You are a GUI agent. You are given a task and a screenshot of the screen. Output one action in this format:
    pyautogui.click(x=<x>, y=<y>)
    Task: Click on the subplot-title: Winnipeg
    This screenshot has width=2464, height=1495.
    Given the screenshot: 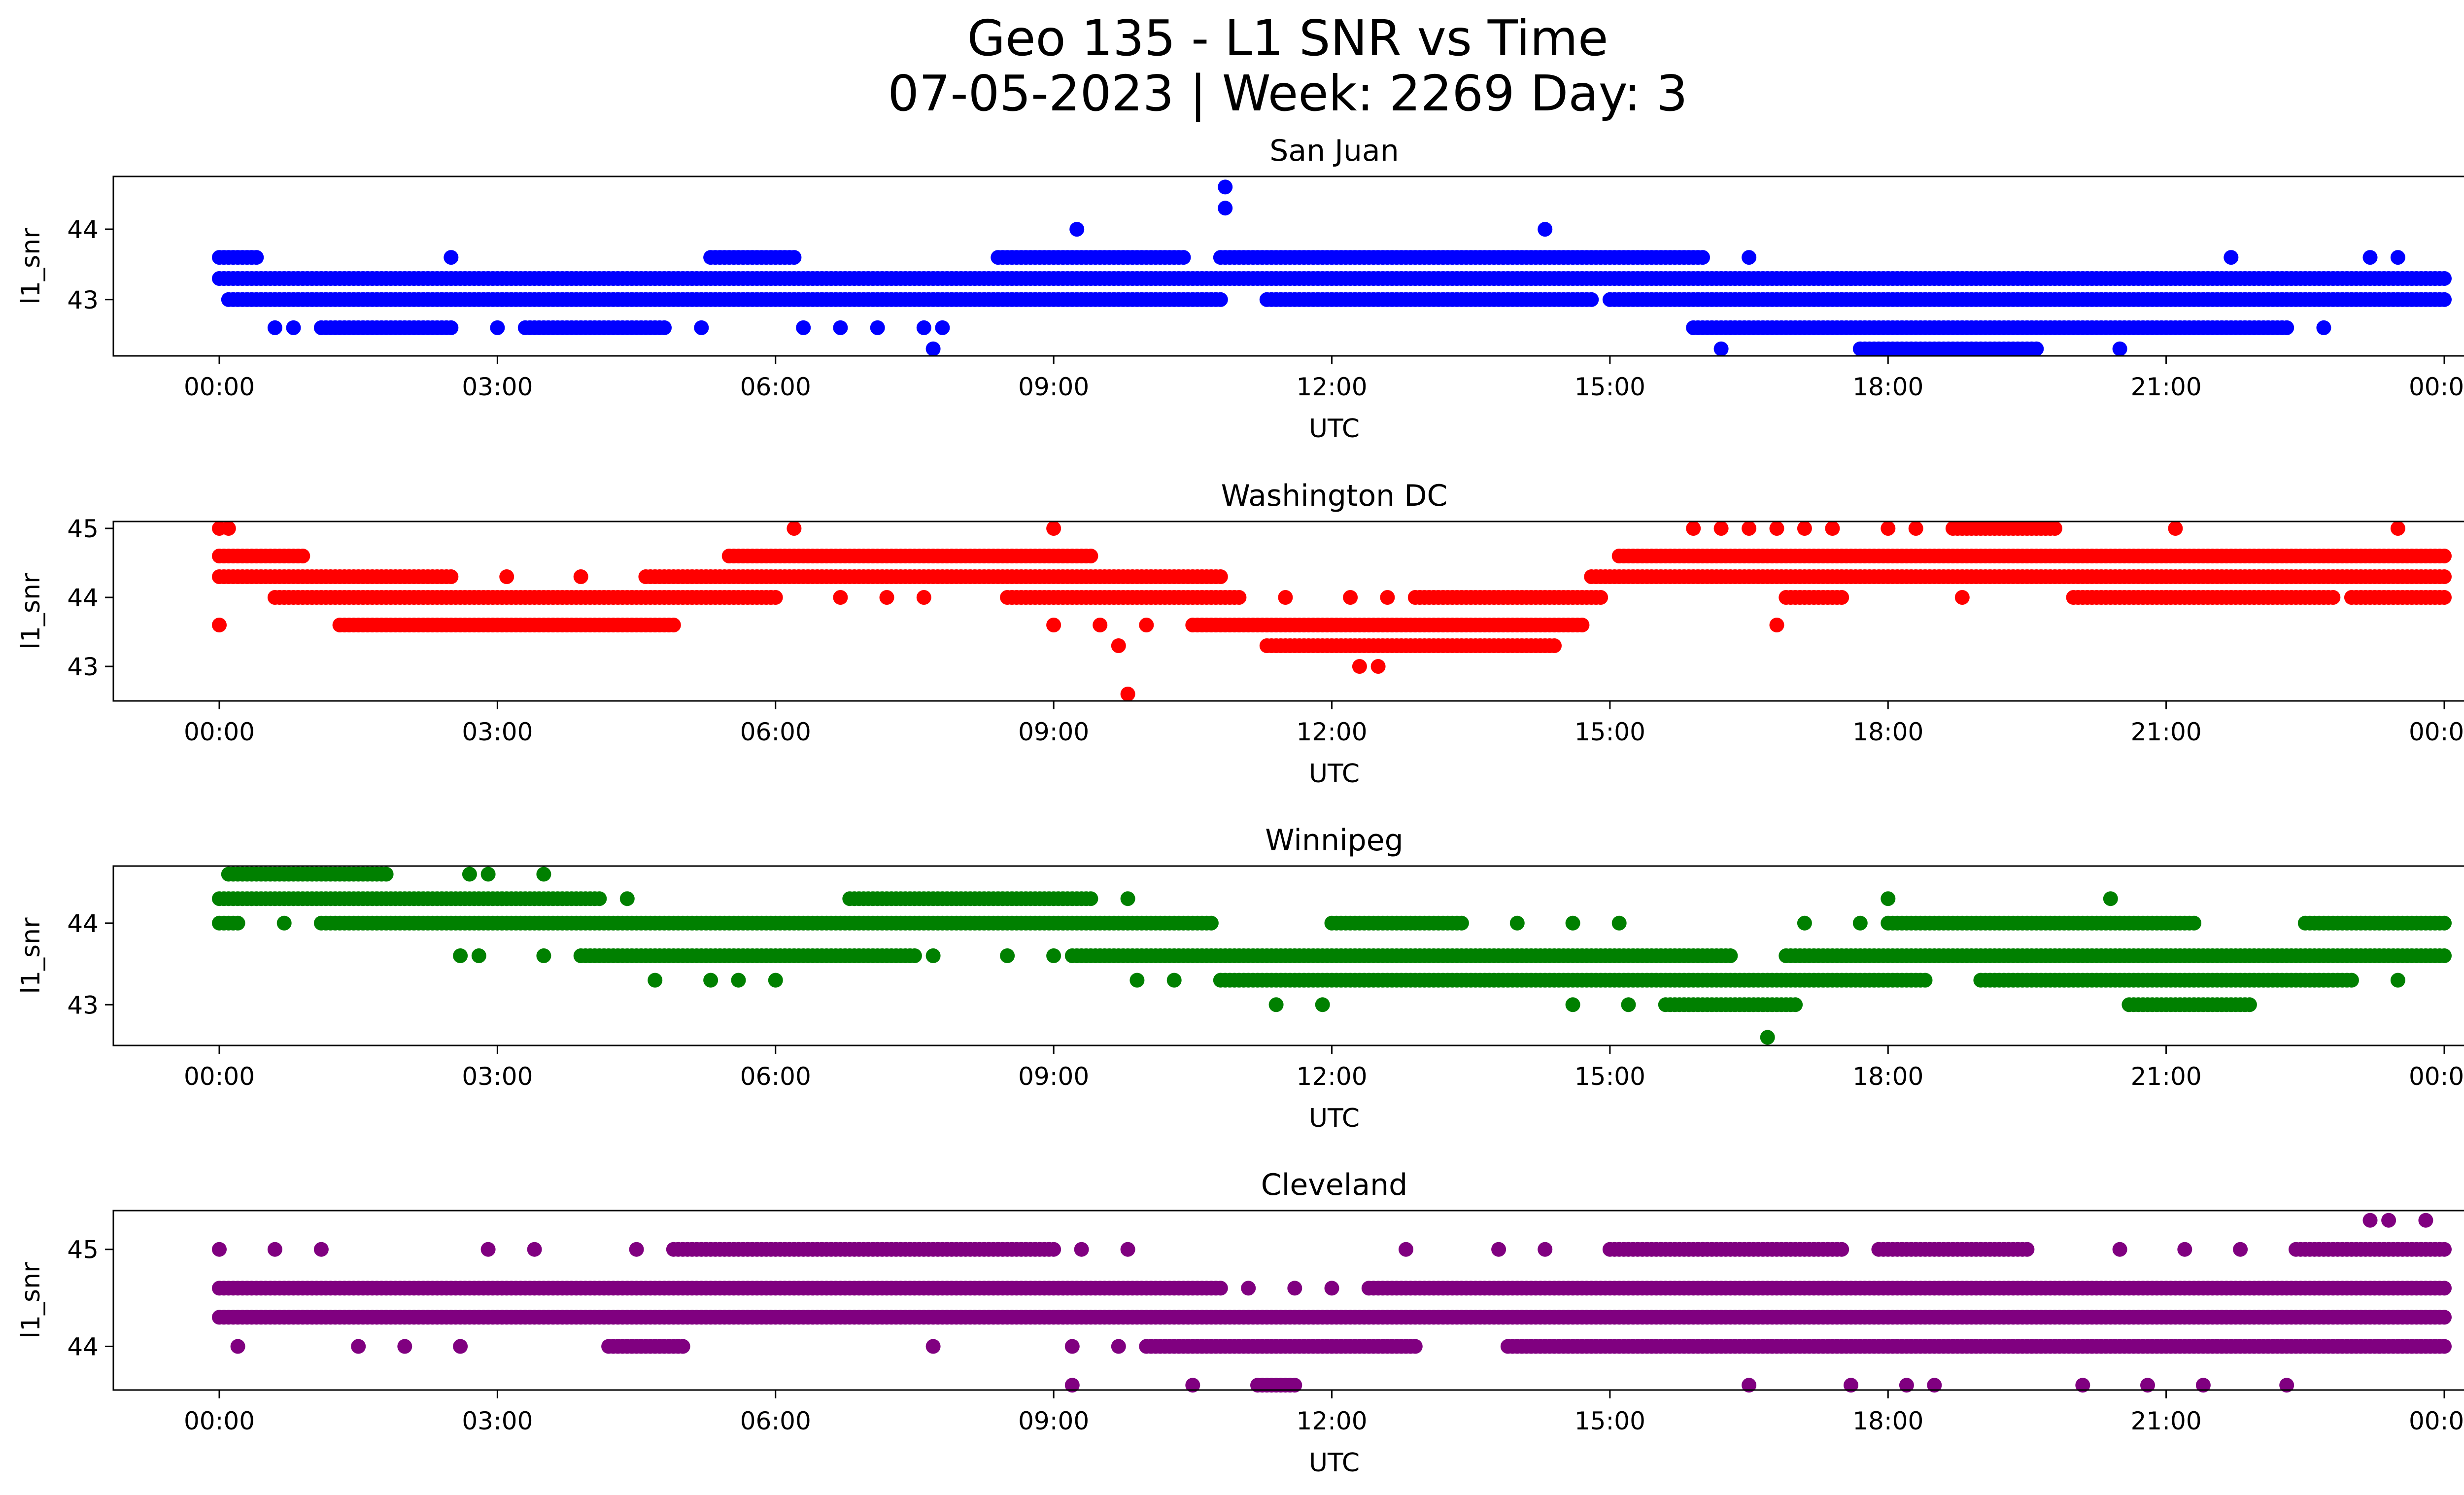 What is the action you would take?
    pyautogui.click(x=1334, y=840)
    